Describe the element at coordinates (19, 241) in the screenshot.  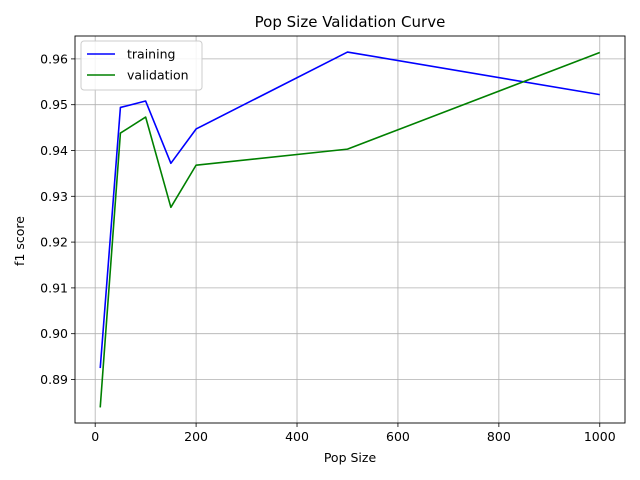
I see `y-axis-label: f1 score` at that location.